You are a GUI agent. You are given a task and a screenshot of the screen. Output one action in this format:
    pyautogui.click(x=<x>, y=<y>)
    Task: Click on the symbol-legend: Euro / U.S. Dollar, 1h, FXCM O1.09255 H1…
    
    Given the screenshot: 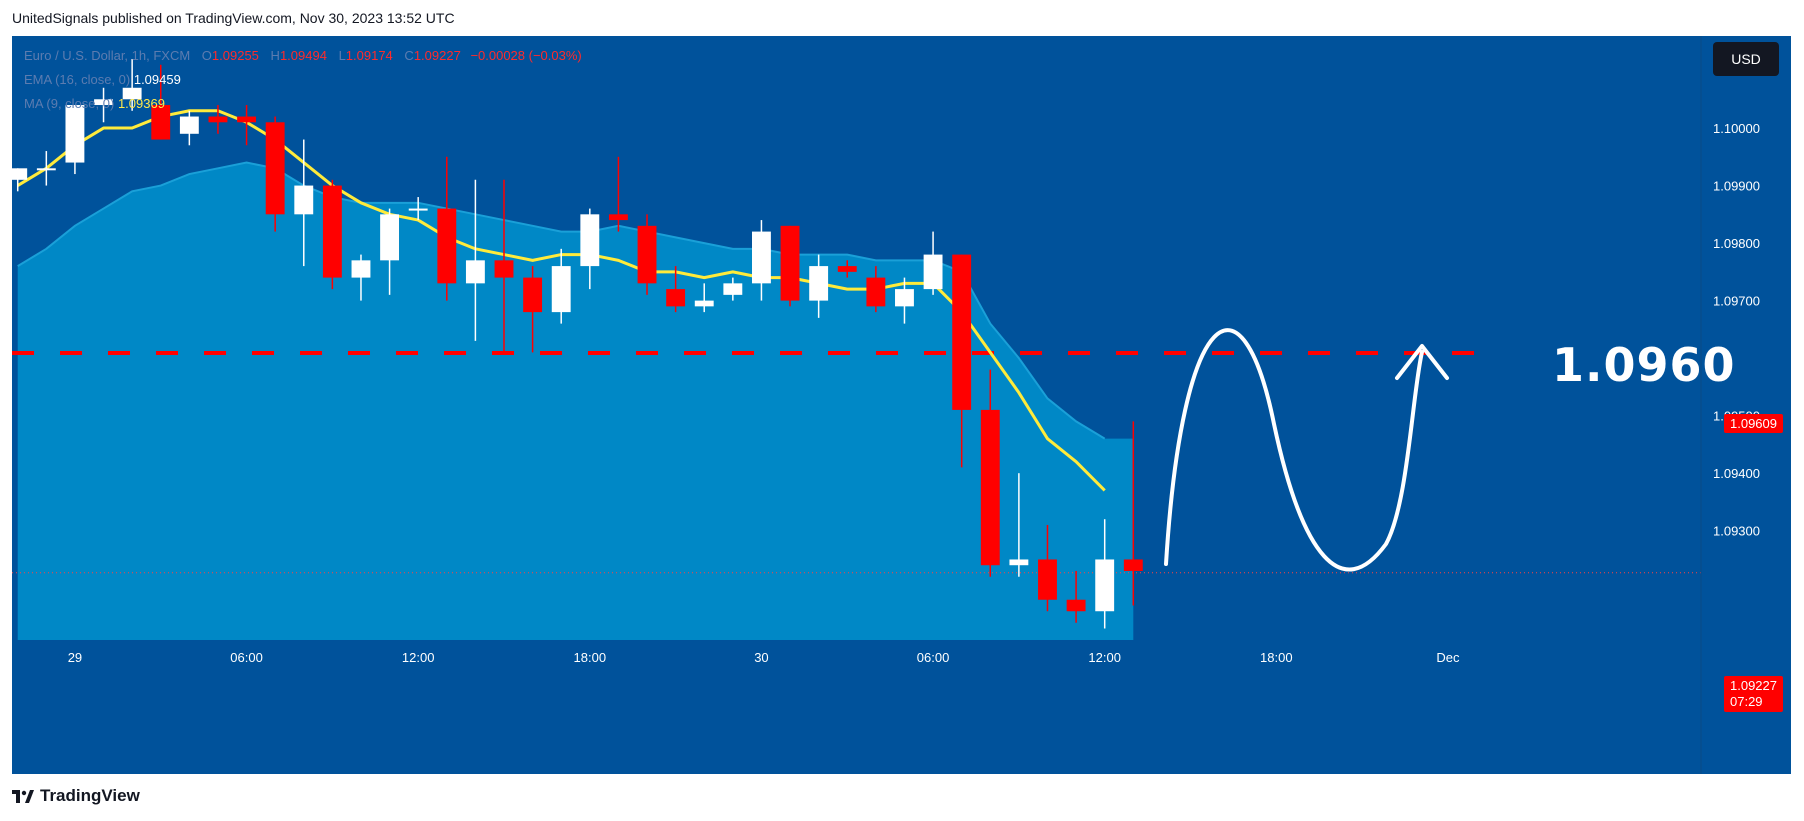 What is the action you would take?
    pyautogui.click(x=303, y=55)
    